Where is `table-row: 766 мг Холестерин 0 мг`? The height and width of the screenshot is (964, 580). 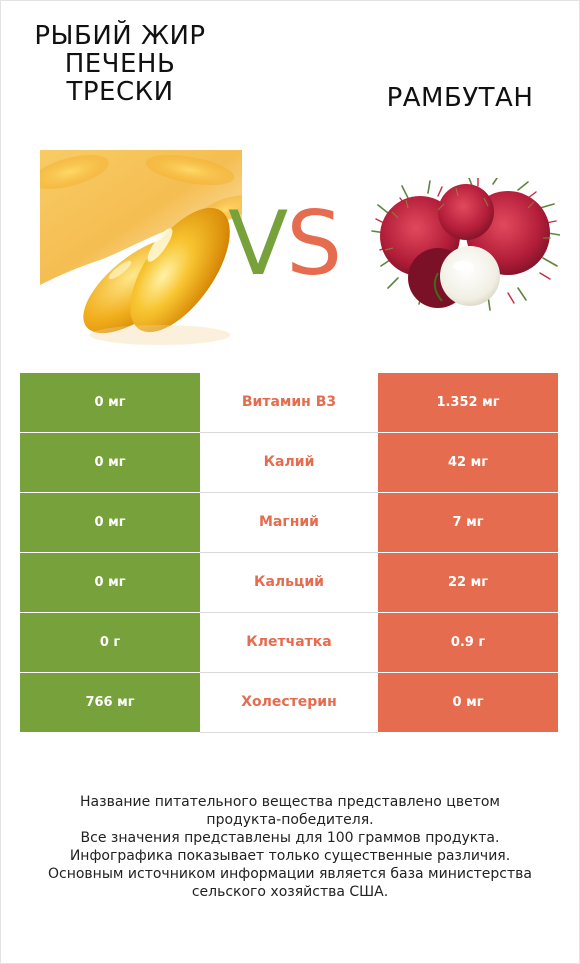
table-row: 766 мг Холестерин 0 мг is located at coordinates (289, 703).